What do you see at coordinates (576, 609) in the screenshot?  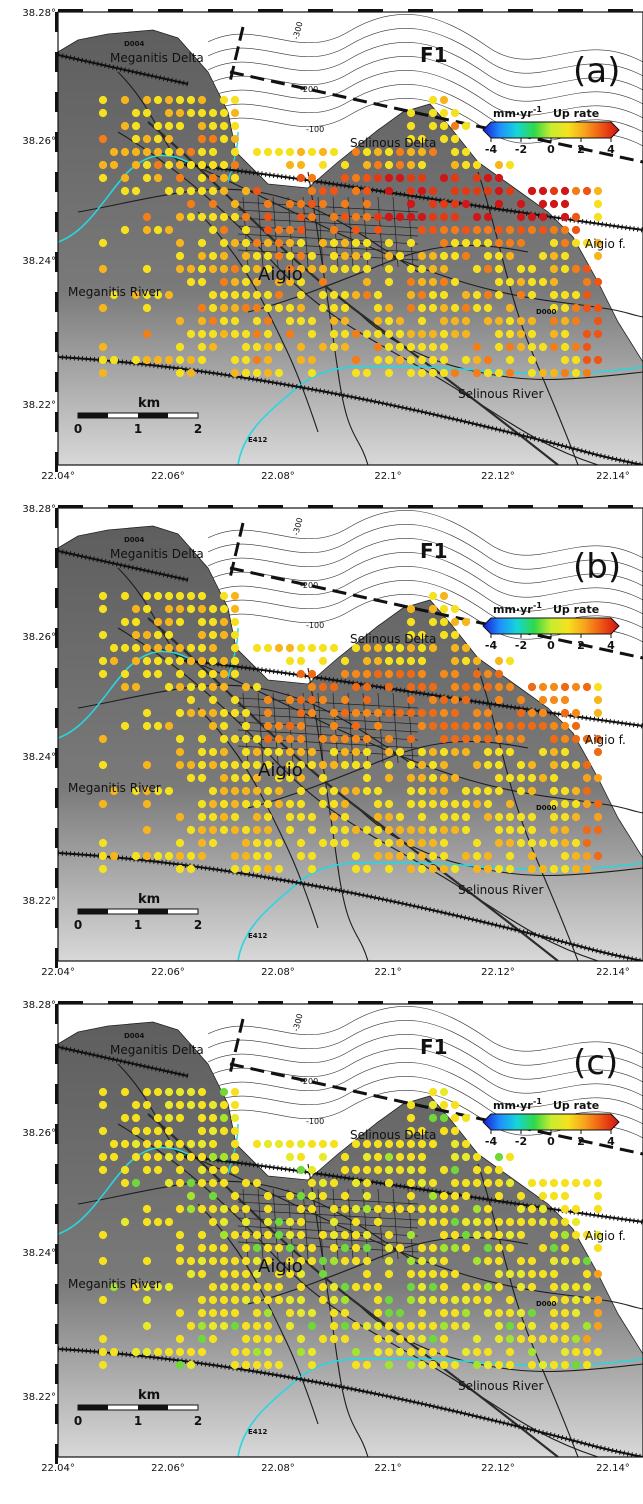 I see `colorbar-title: Up rate` at bounding box center [576, 609].